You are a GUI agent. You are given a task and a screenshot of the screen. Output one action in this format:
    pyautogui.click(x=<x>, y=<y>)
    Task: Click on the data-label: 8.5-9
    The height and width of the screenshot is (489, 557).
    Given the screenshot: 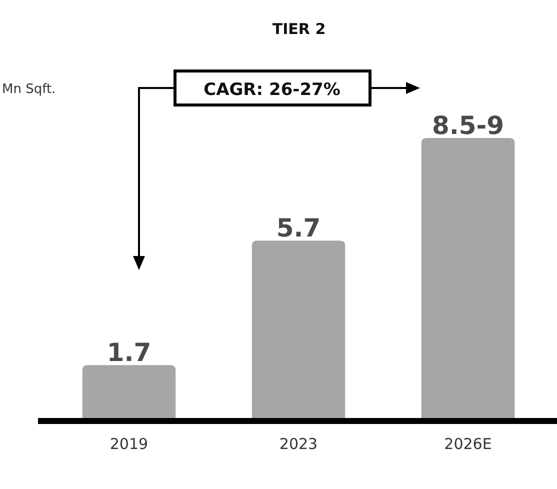 What is the action you would take?
    pyautogui.click(x=468, y=125)
    